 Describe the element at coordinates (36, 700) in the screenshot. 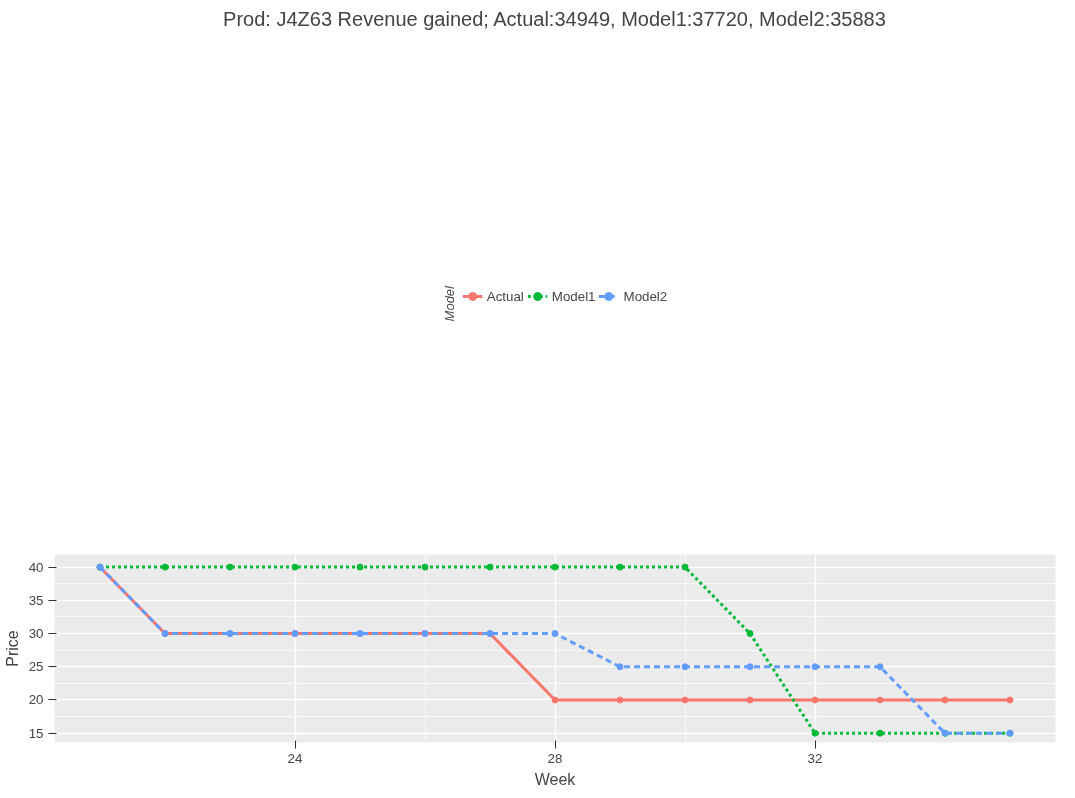

I see `y-tick-label: 20` at that location.